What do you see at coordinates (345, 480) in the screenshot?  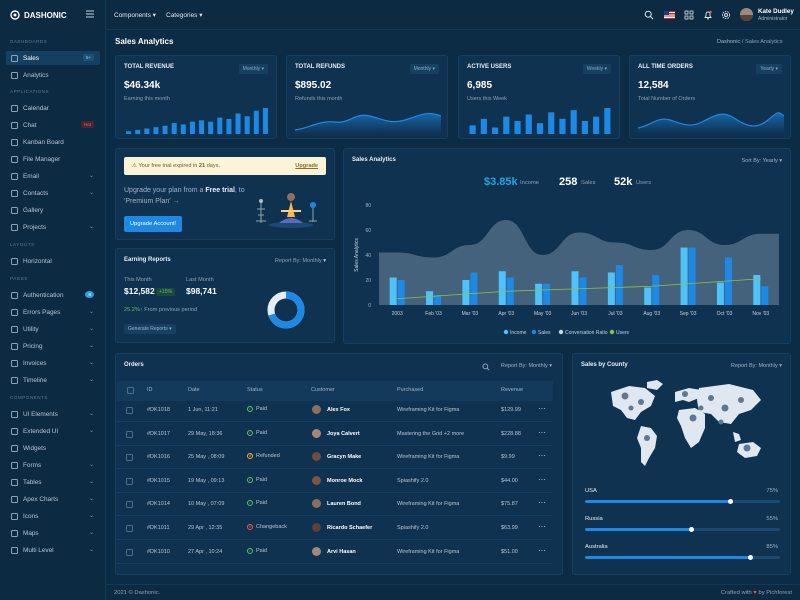 I see `customer-name: Monroe Mock` at bounding box center [345, 480].